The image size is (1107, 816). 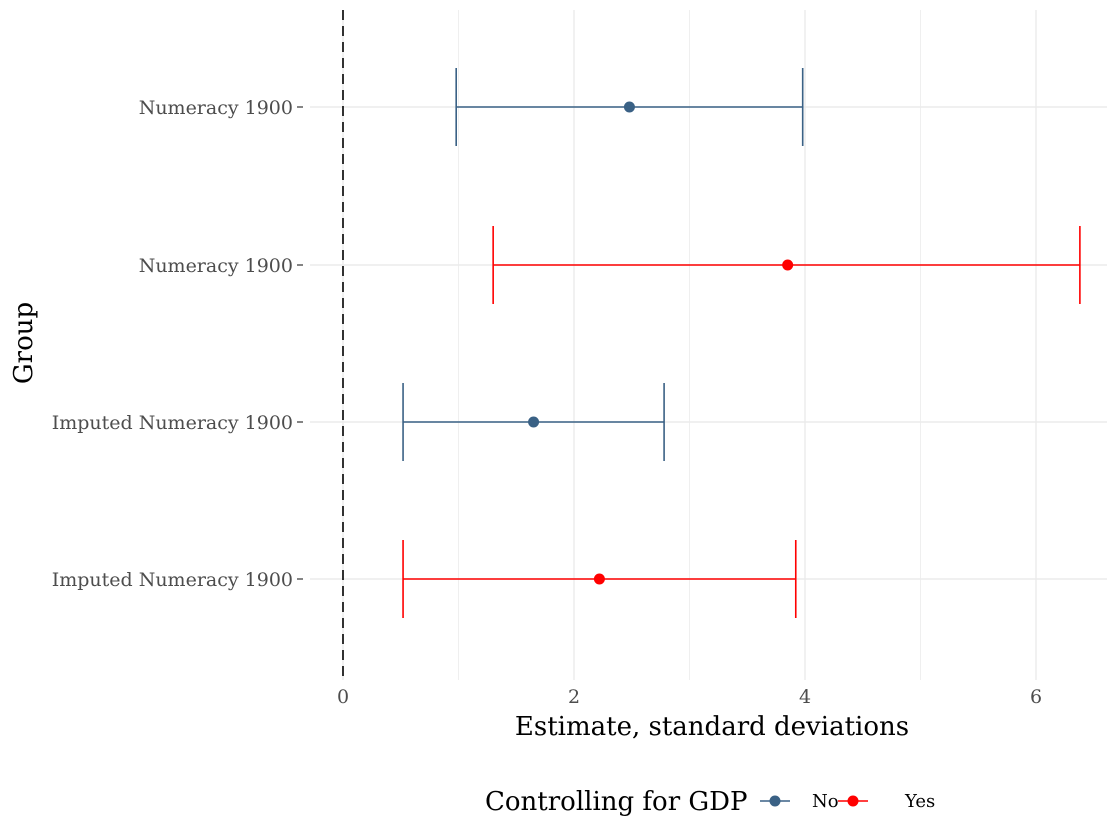 I want to click on legend-label: Yes, so click(x=919, y=801).